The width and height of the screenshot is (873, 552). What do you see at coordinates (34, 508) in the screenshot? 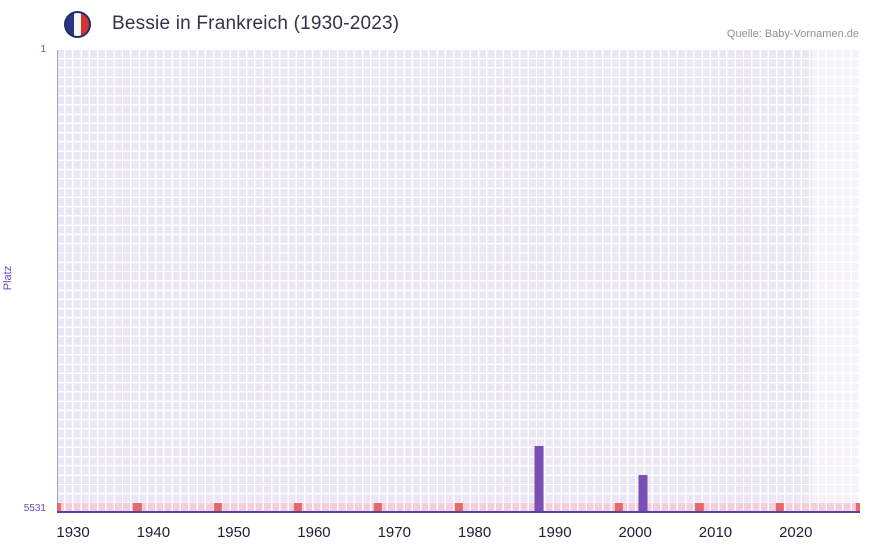
I see `y-tick-bottom: 5531` at bounding box center [34, 508].